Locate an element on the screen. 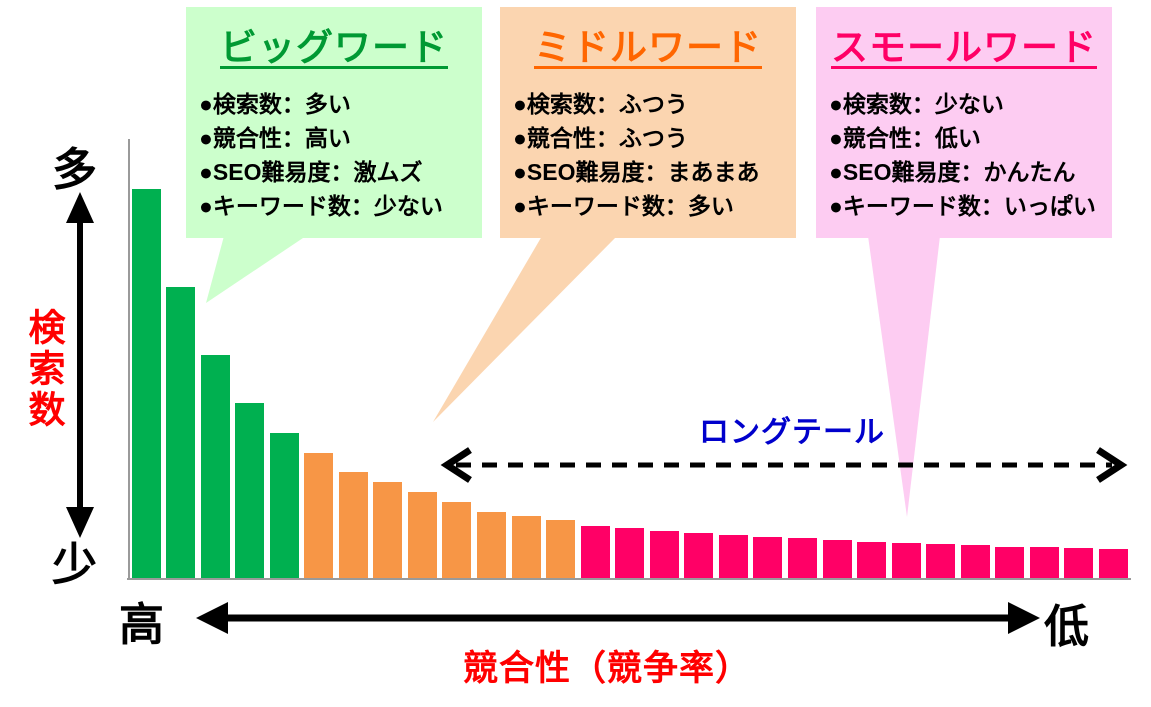 The width and height of the screenshot is (1151, 707). bullet-search-volume: ●検索数：多い is located at coordinates (275, 104).